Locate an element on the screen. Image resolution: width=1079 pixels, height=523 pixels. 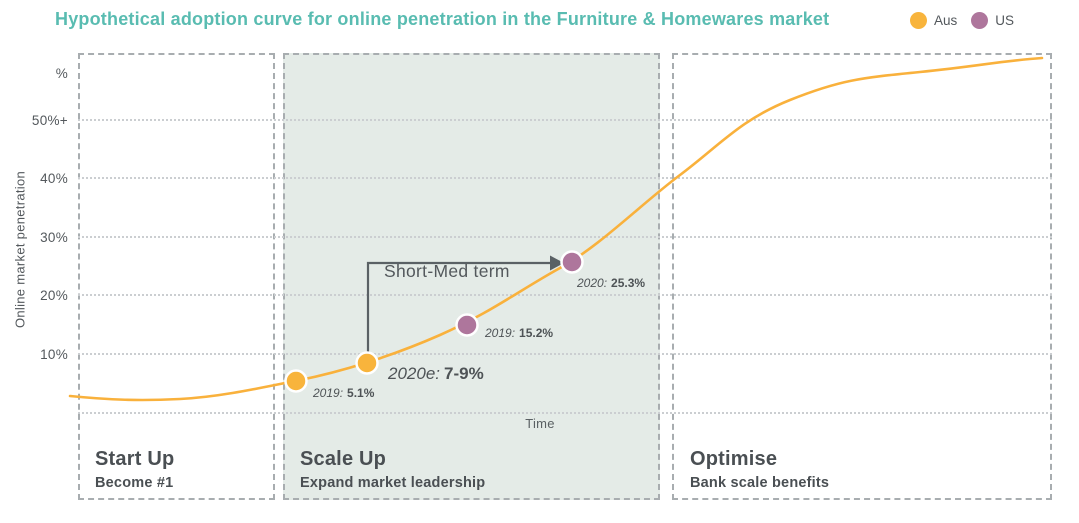
phase-subtitle-optimise: Bank scale benefits is located at coordinates (760, 483).